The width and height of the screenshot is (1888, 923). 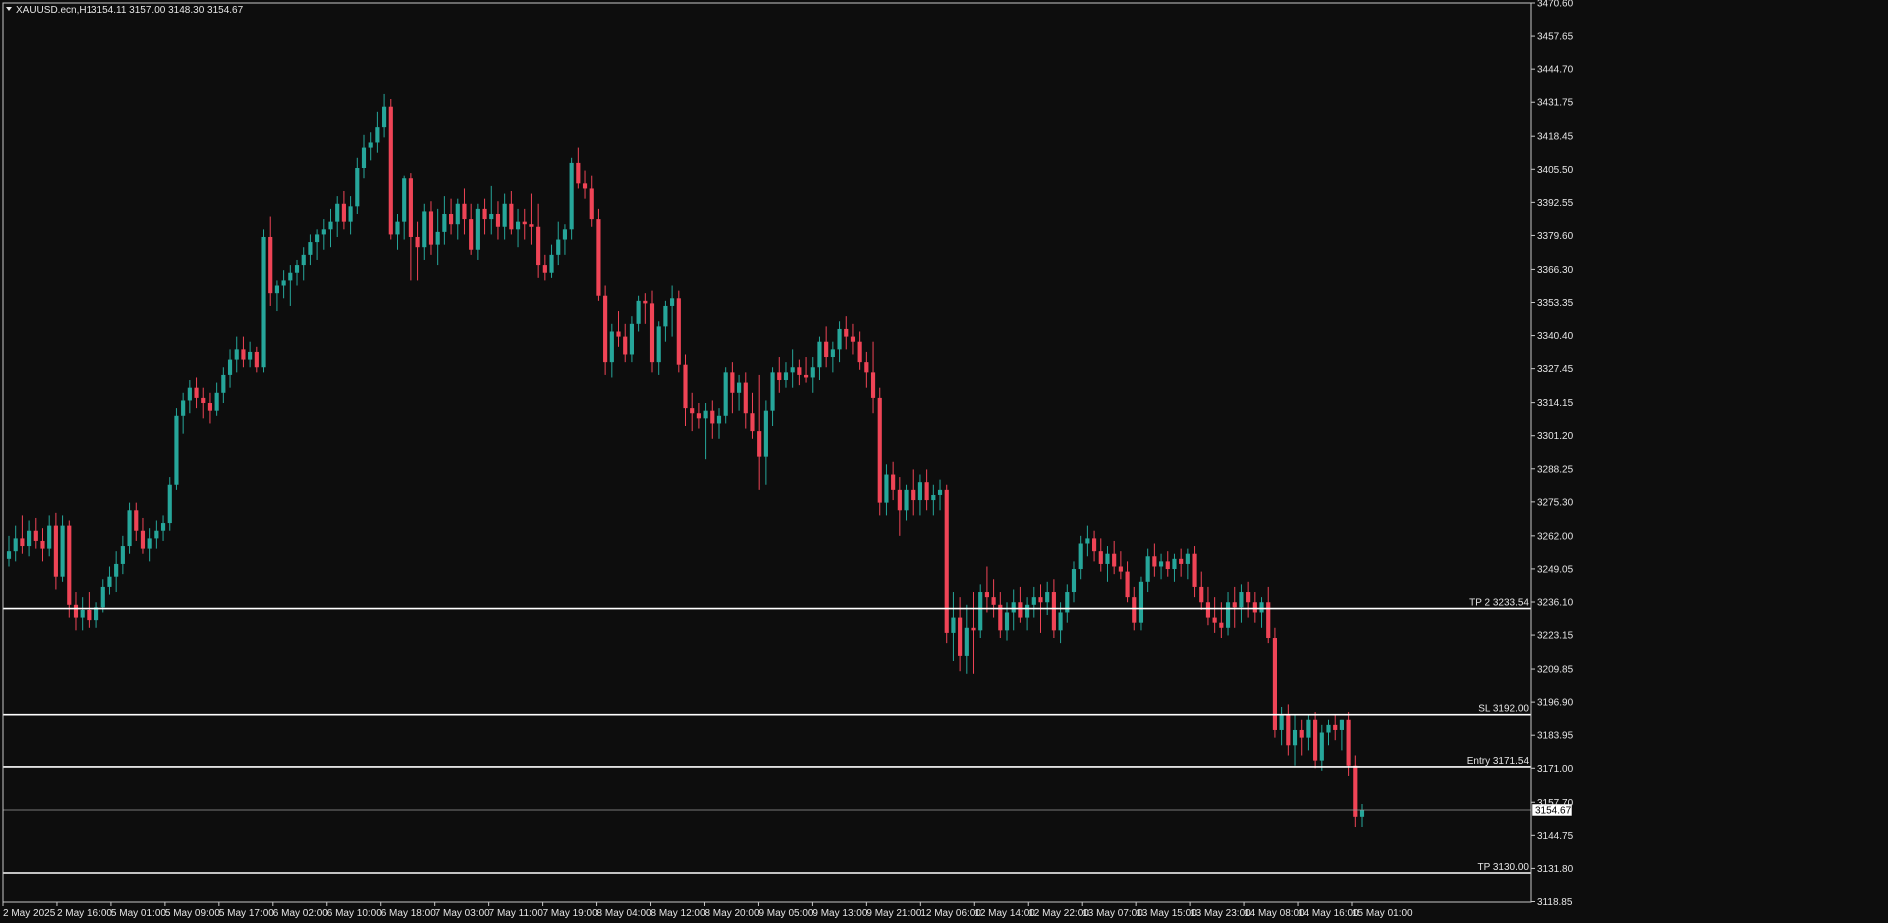 I want to click on y-tick-label: 3262.00, so click(x=1555, y=536).